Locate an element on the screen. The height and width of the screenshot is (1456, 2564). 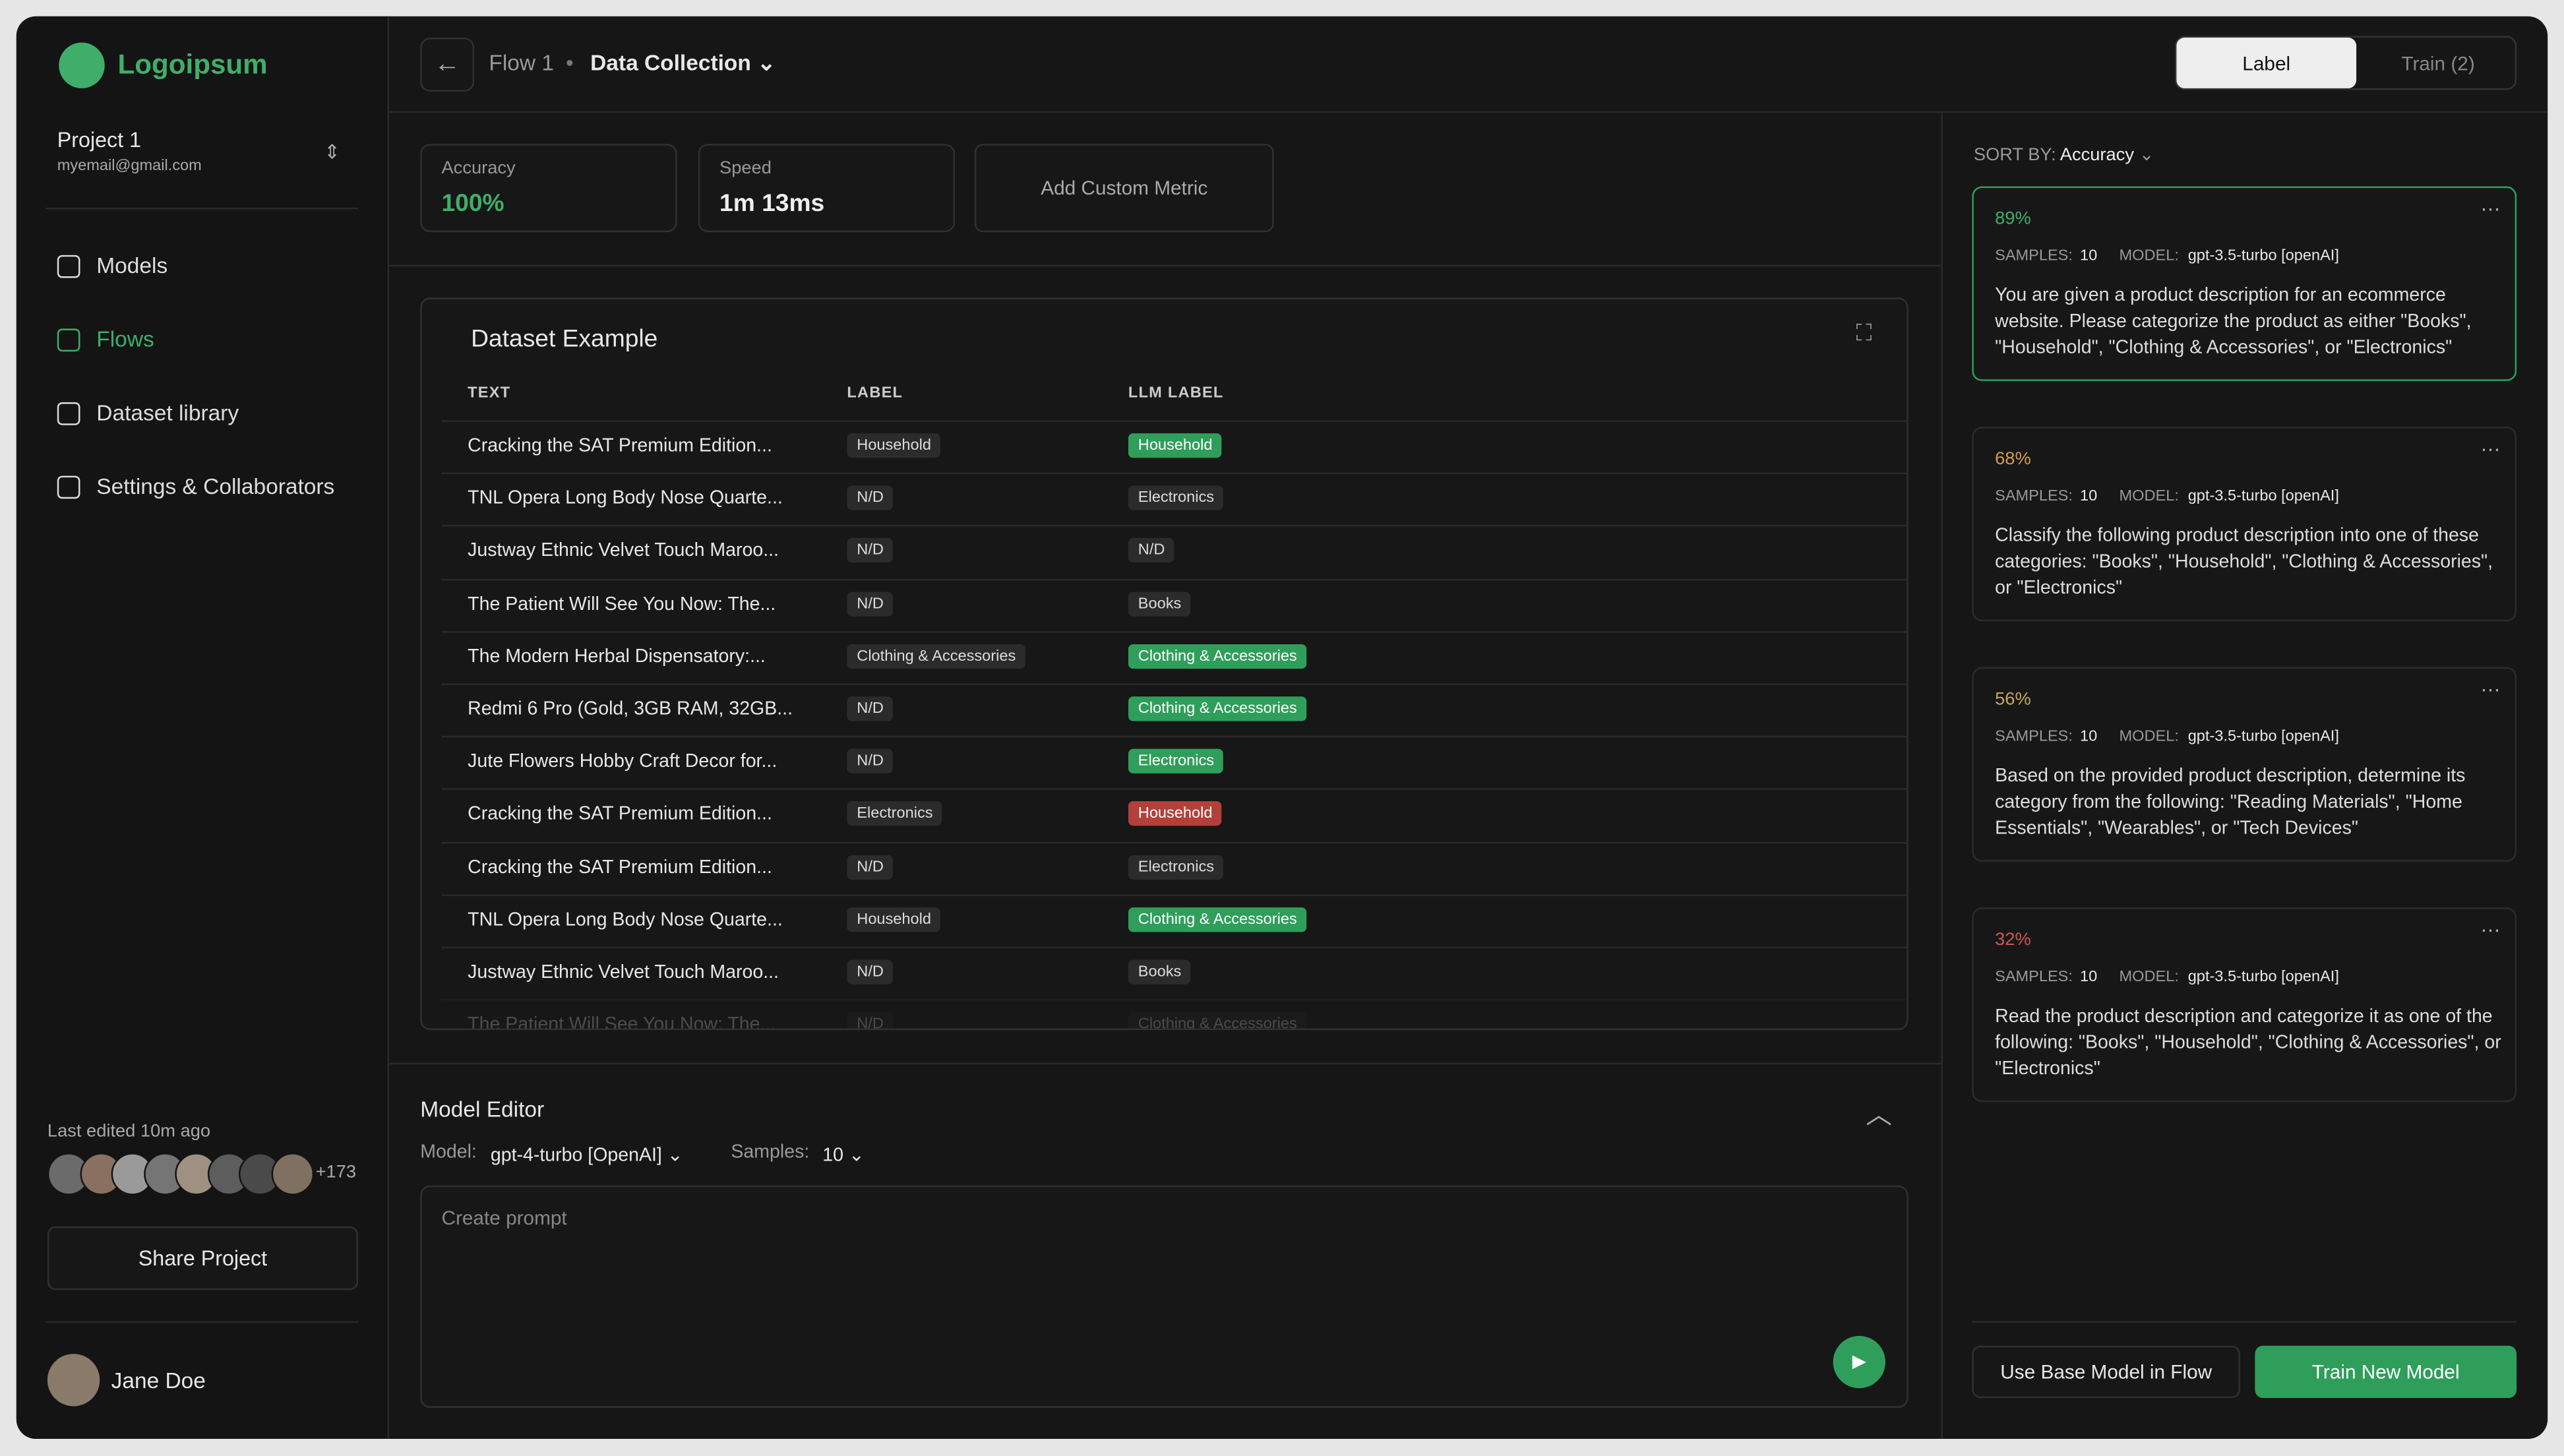
tab-label: Label is located at coordinates (2266, 63).